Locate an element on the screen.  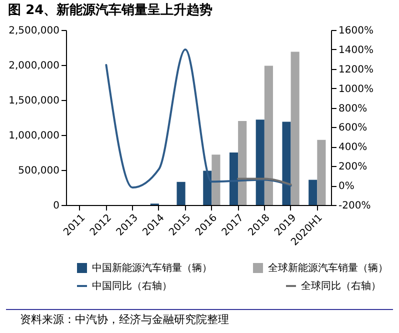
y2-tick-label: 800% is located at coordinates (353, 108).